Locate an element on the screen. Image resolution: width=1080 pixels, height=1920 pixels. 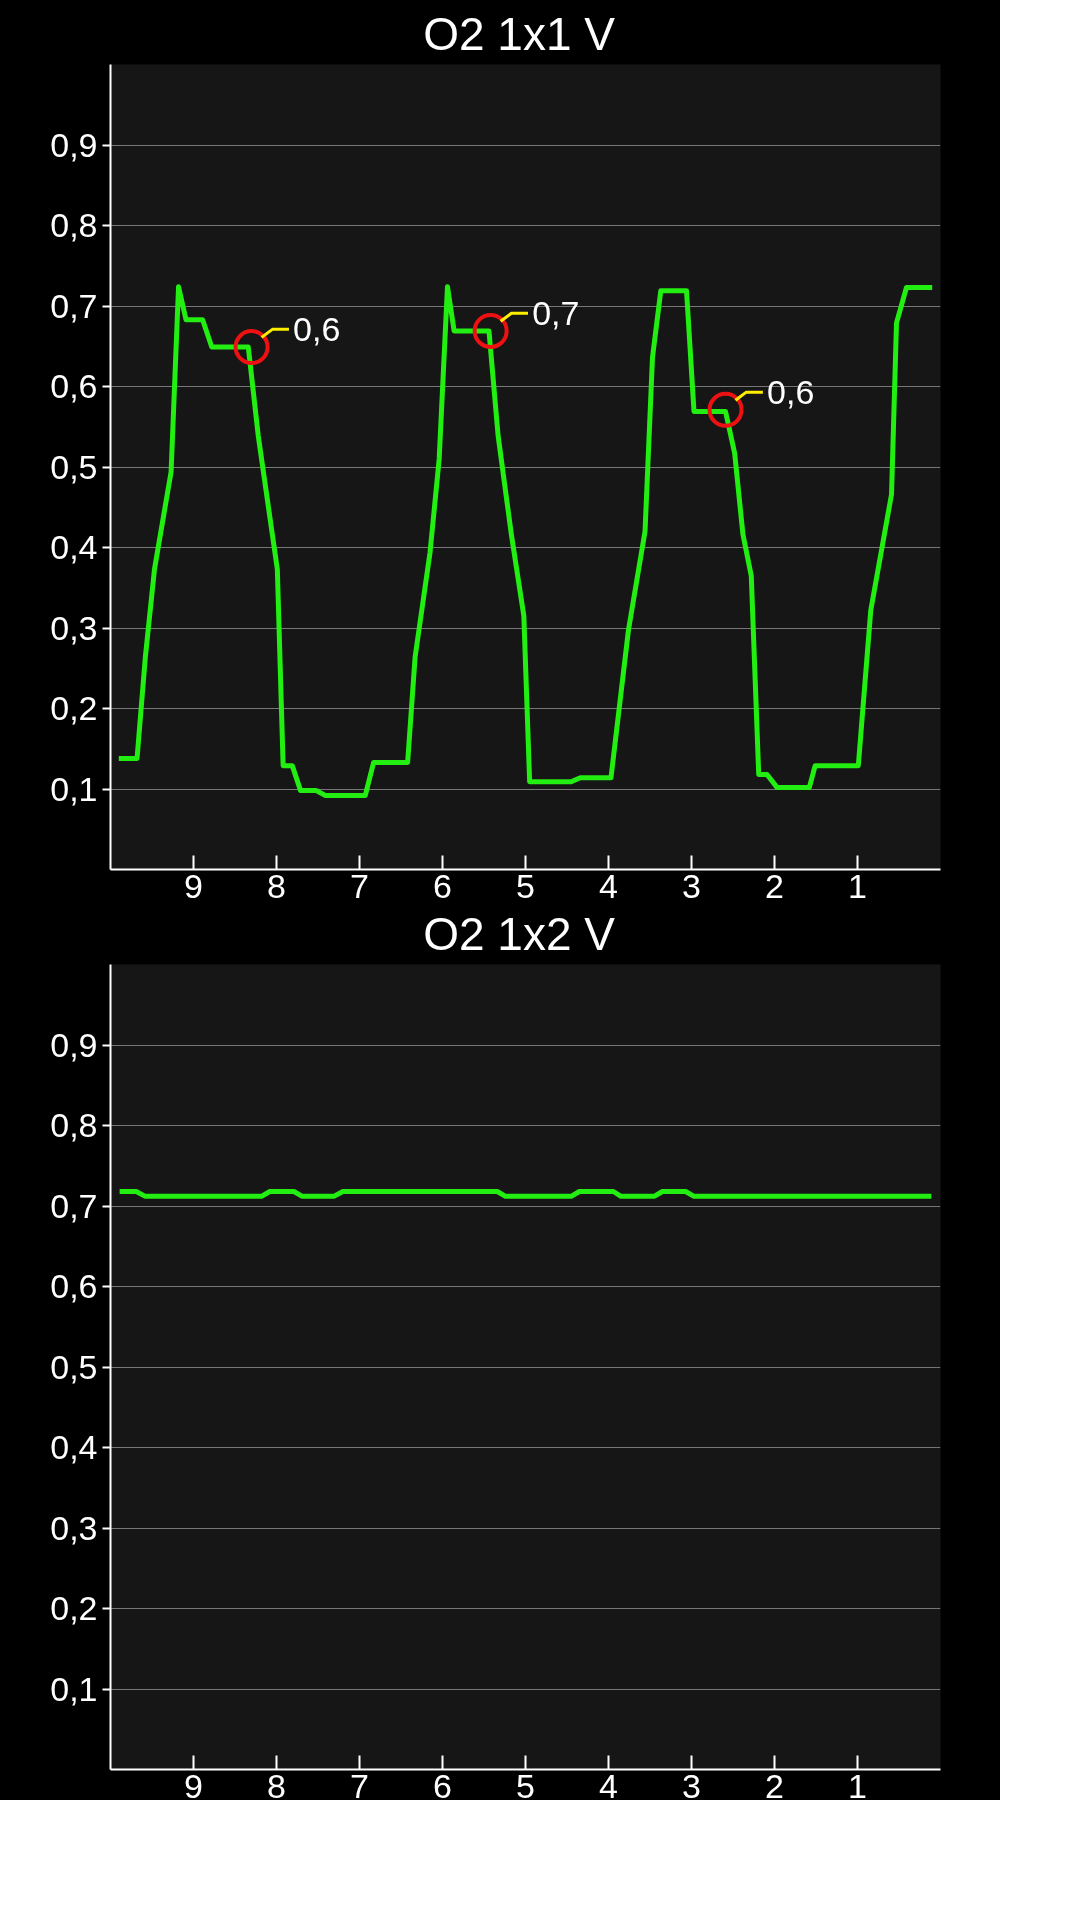
chart-title: O2 1x1 V is located at coordinates (519, 33).